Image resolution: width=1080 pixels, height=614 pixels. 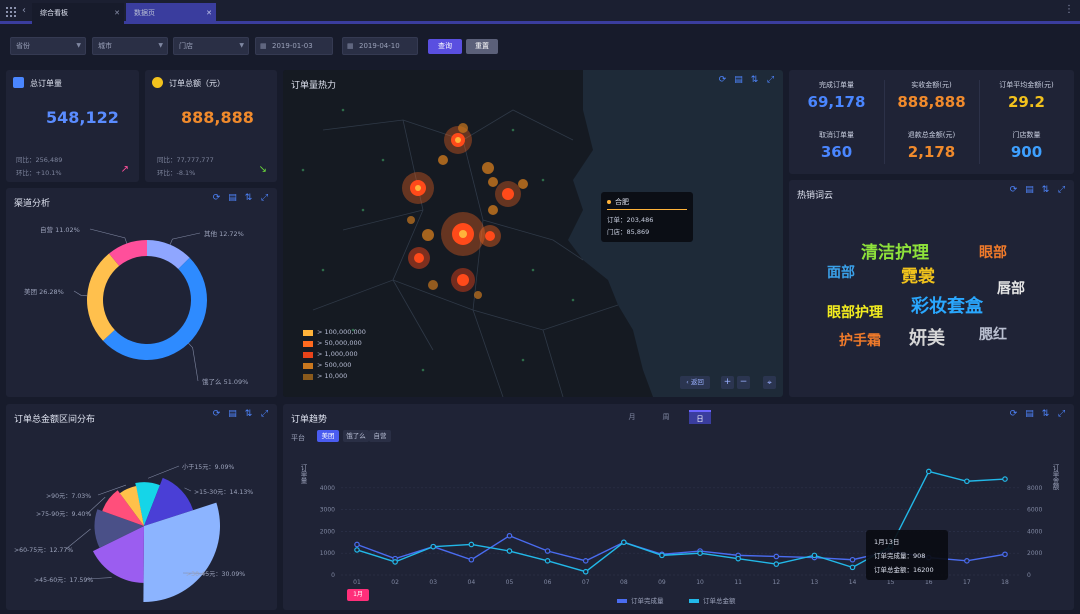 What do you see at coordinates (482, 46) in the screenshot?
I see `reset-button: 重置` at bounding box center [482, 46].